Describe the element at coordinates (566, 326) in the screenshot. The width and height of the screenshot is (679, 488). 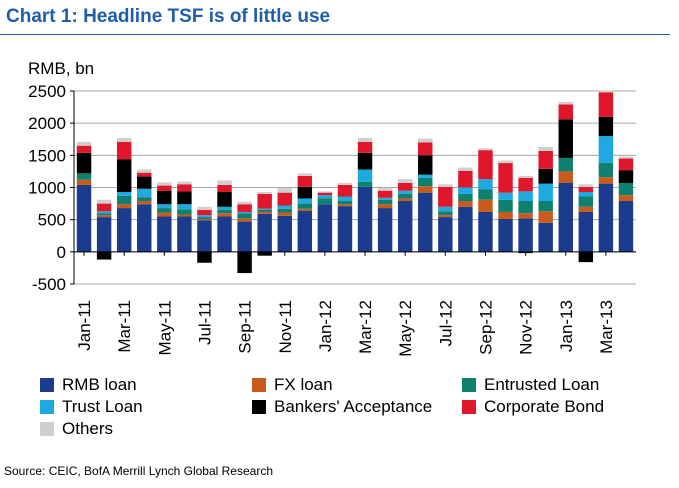
I see `x-tick-label: Jan-13` at that location.